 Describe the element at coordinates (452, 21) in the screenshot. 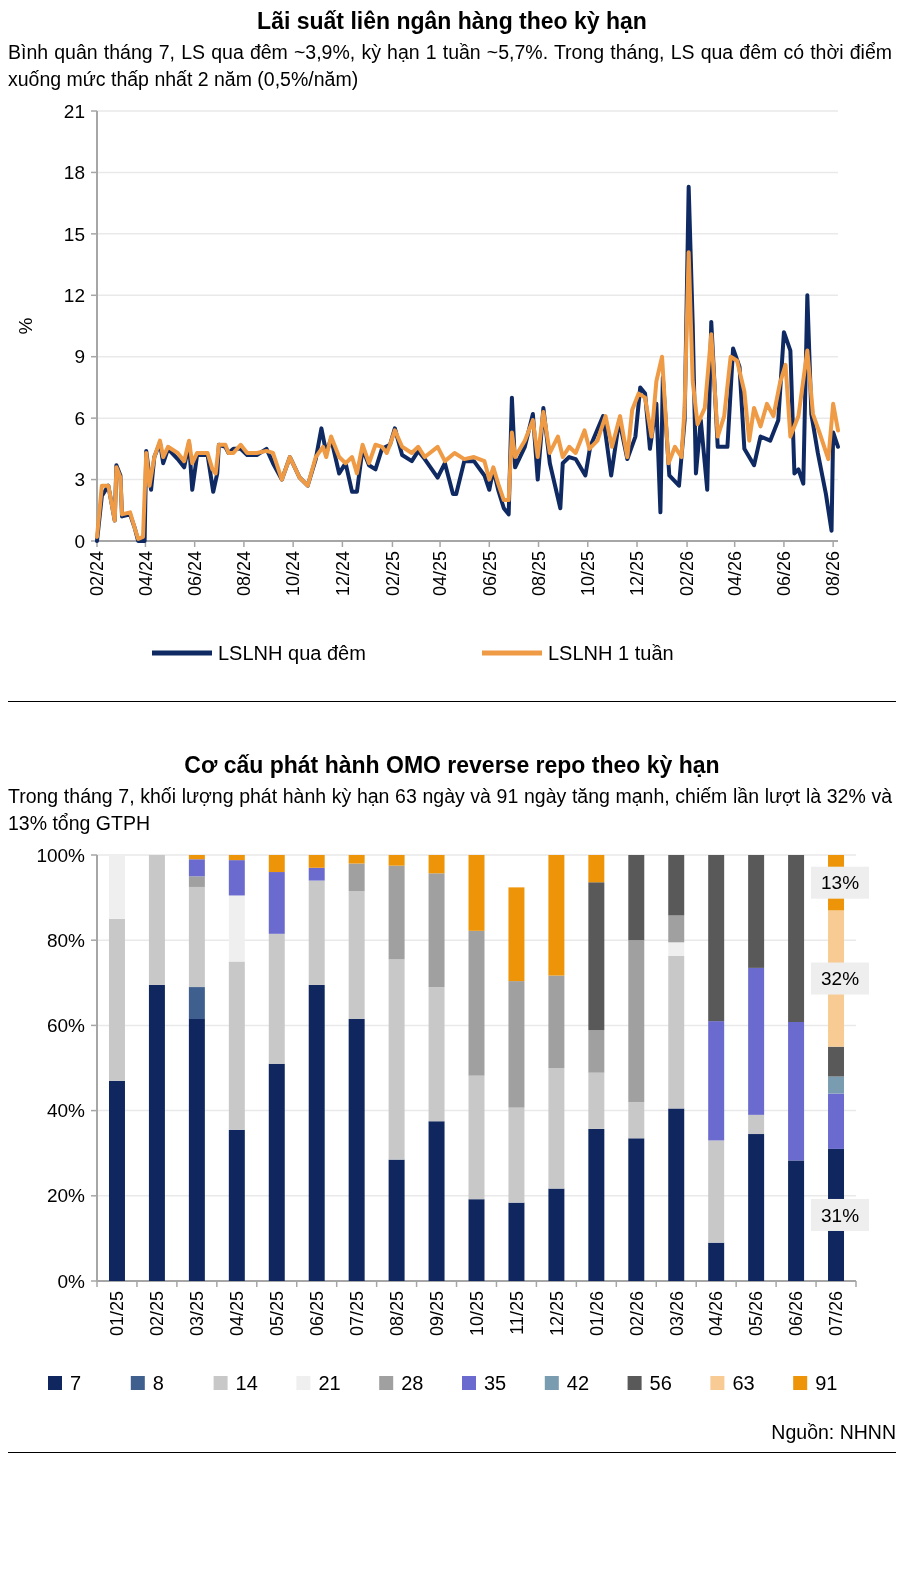

I see `chart-title: Lãi suất liên ngân hàng theo kỳ hạn` at that location.